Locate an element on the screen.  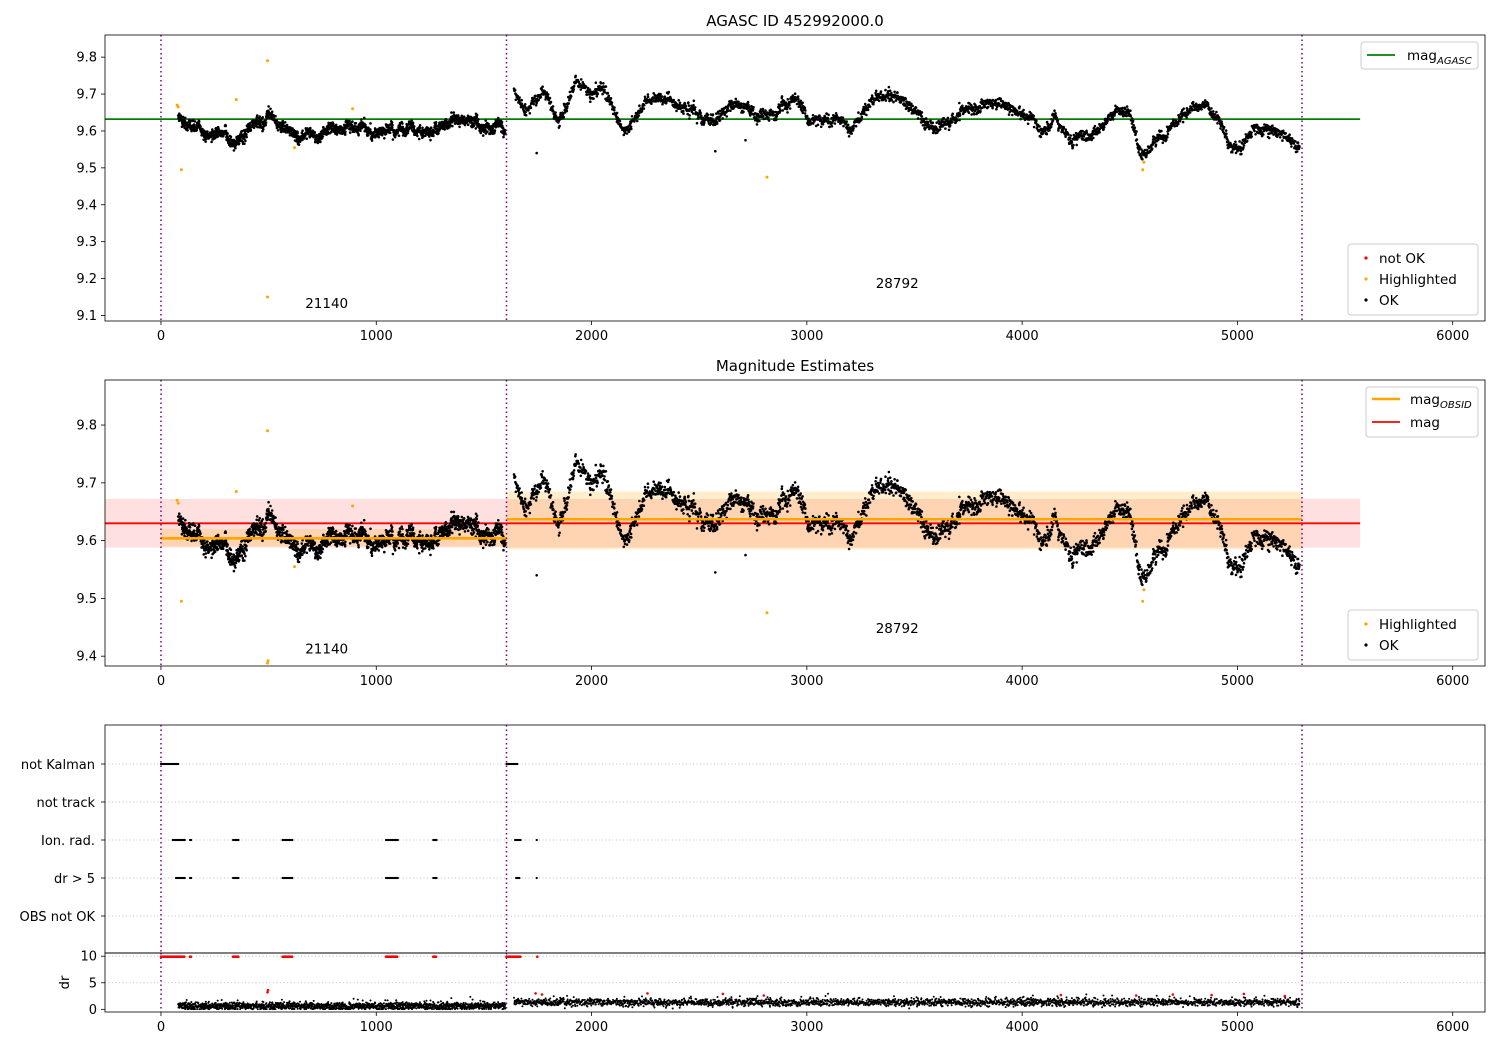
p1-ytick-label: 9.3 is located at coordinates (86, 242).